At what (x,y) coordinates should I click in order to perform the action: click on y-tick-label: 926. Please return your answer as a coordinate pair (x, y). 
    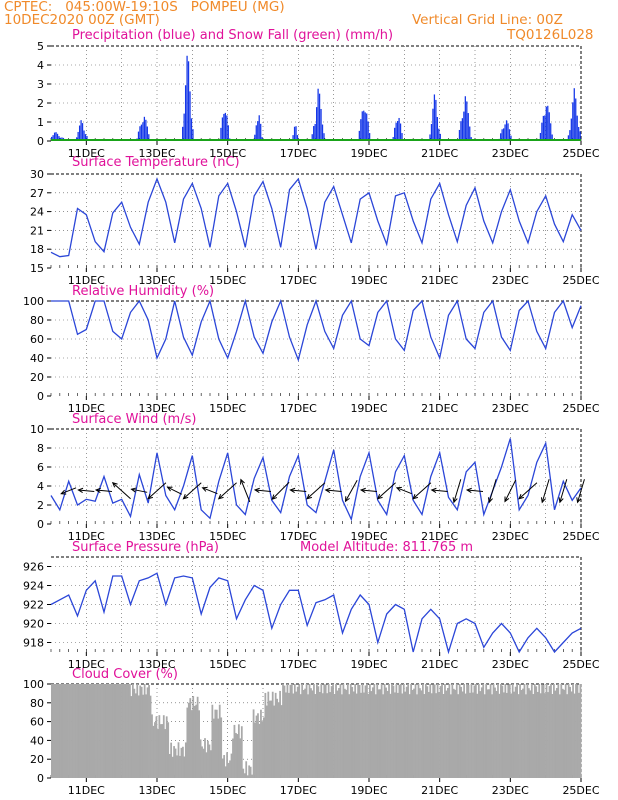
    Looking at the image, I should click on (33, 567).